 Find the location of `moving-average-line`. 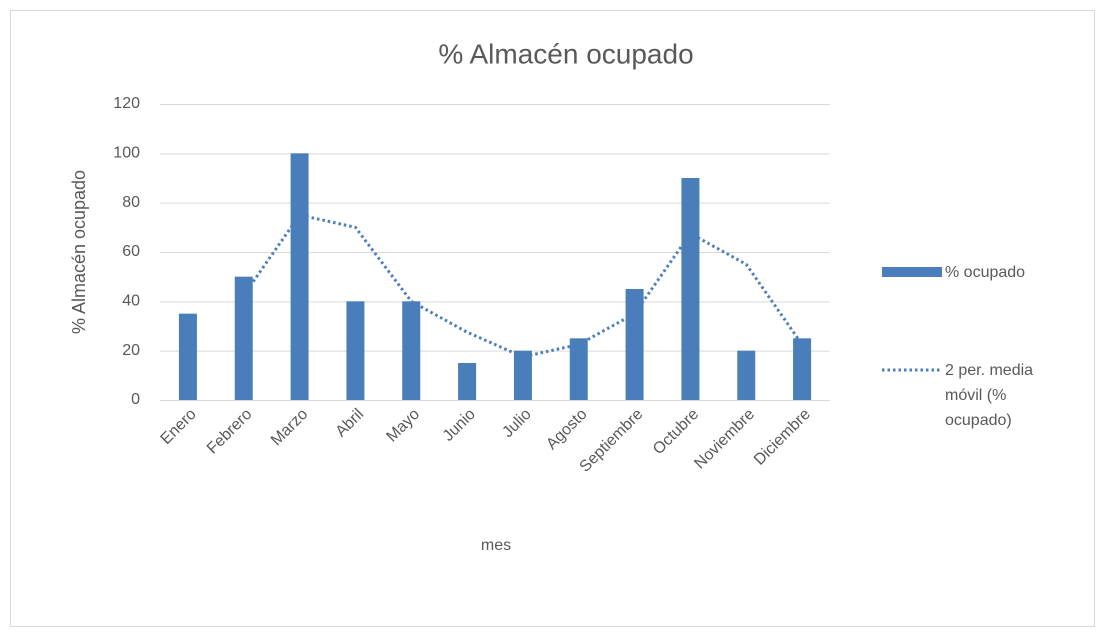

moving-average-line is located at coordinates (523, 286).